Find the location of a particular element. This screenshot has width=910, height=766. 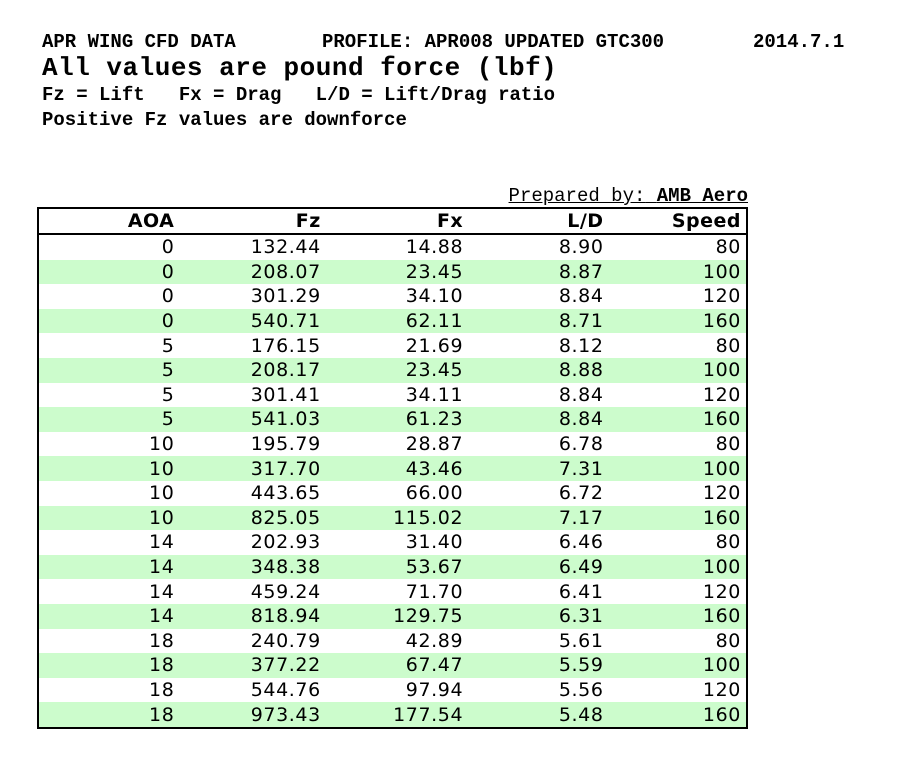

prepared-by-space is located at coordinates (650, 196).